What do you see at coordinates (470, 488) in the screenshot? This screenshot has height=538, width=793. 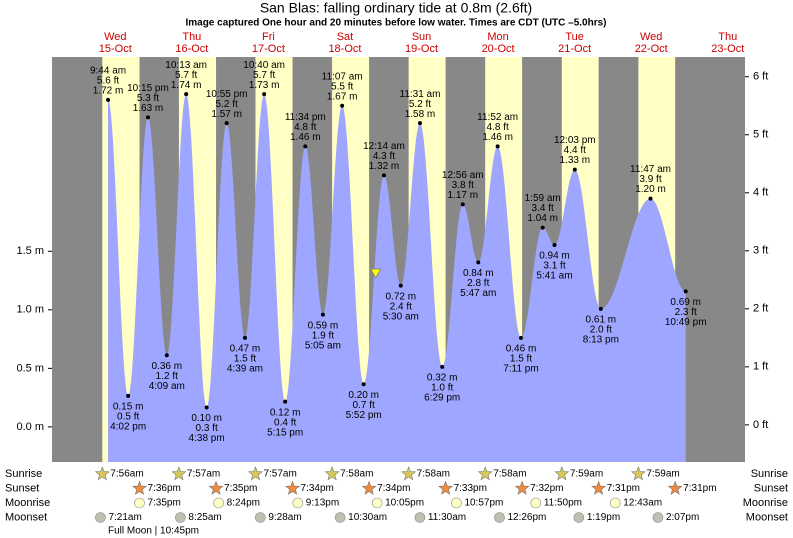 I see `event-time: 7:33pm` at bounding box center [470, 488].